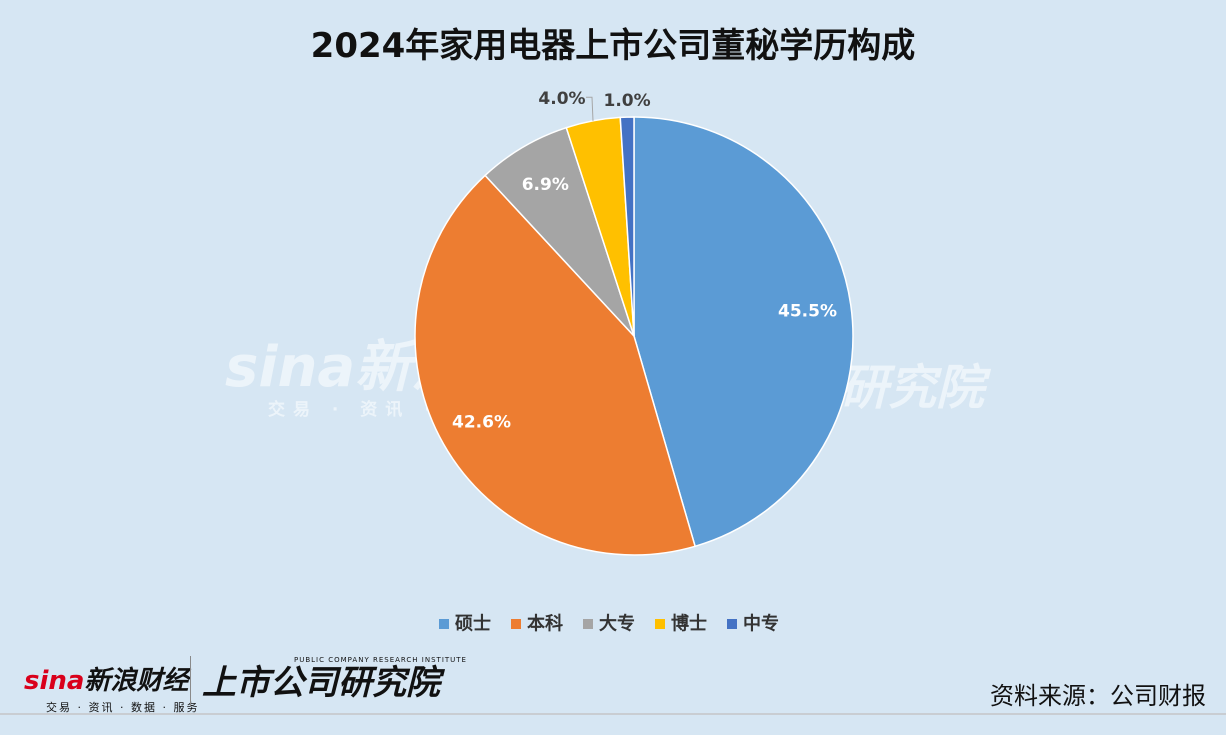 The image size is (1226, 735). I want to click on data-label-3: 6.9%, so click(545, 185).